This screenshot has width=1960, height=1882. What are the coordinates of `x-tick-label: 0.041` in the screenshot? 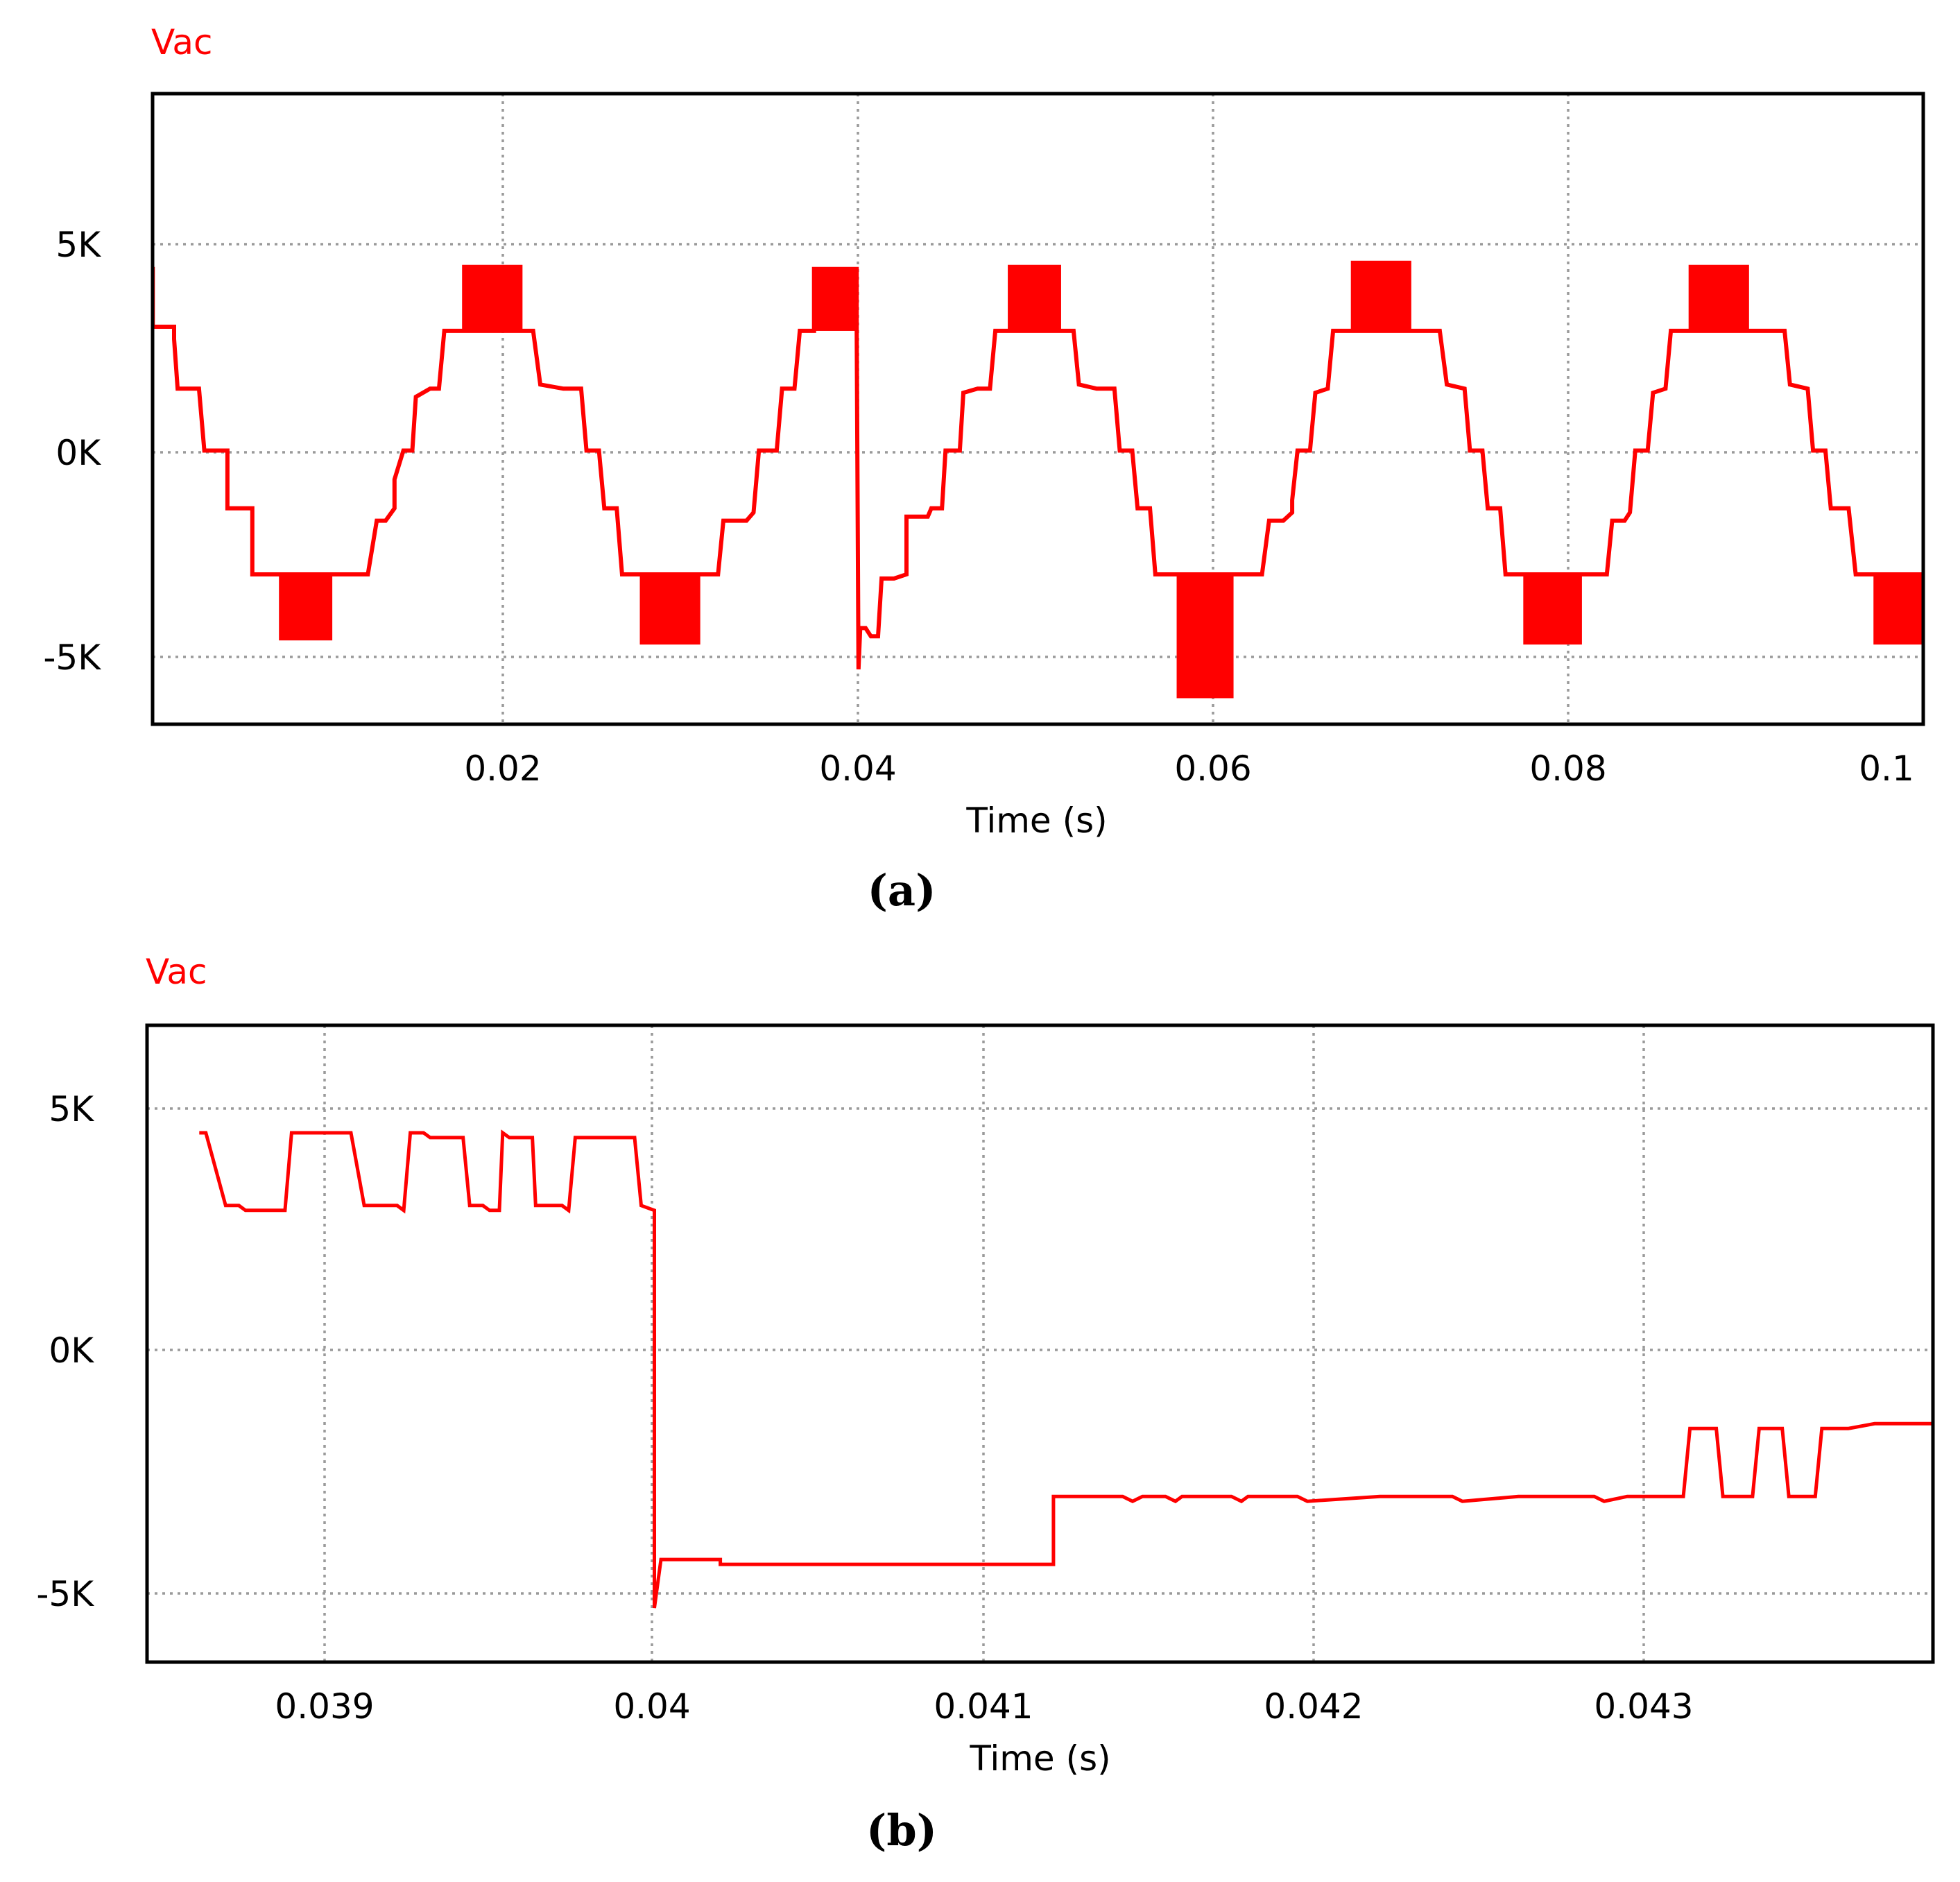 It's located at (983, 1707).